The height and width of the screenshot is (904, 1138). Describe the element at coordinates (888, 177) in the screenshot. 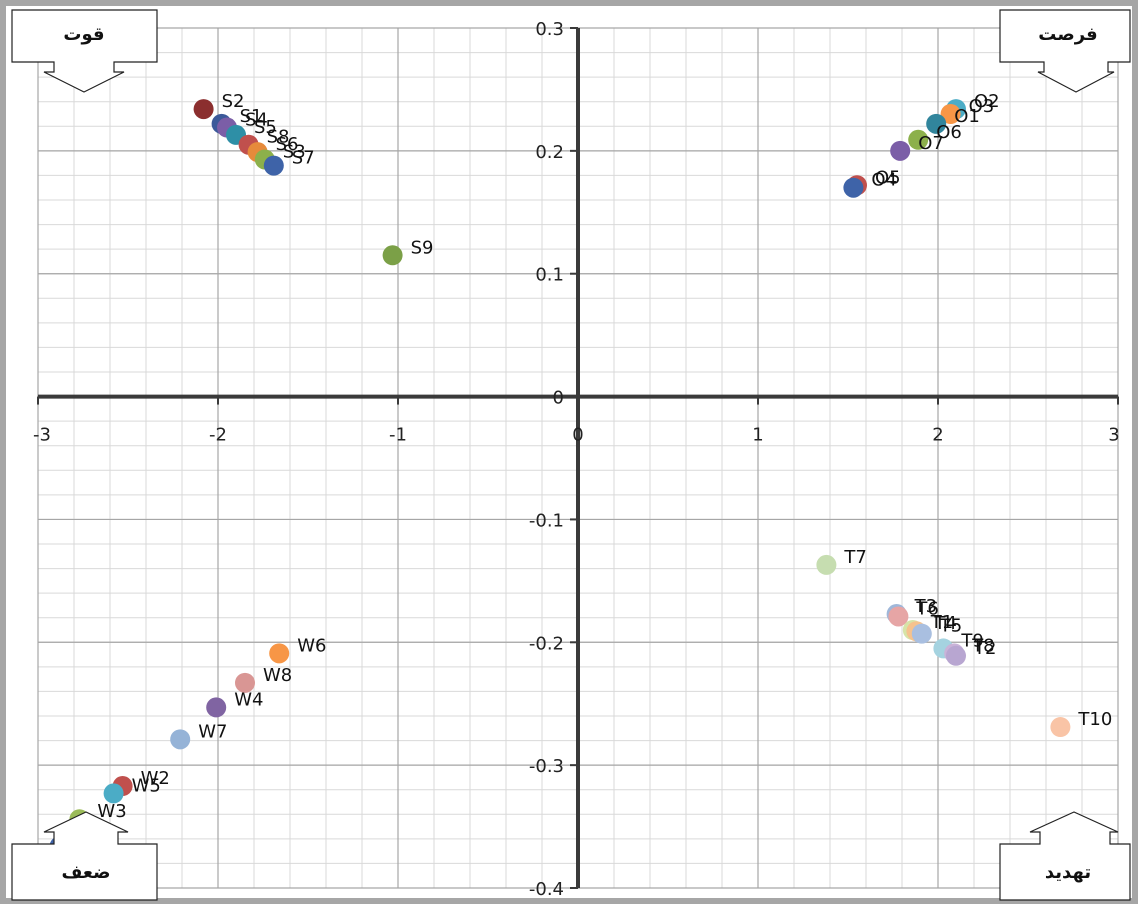

I see `point-label-o5: O5` at that location.